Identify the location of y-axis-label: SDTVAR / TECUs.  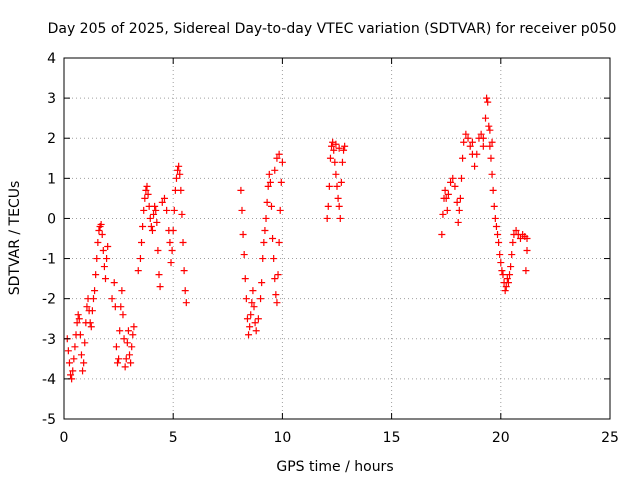
(15, 238).